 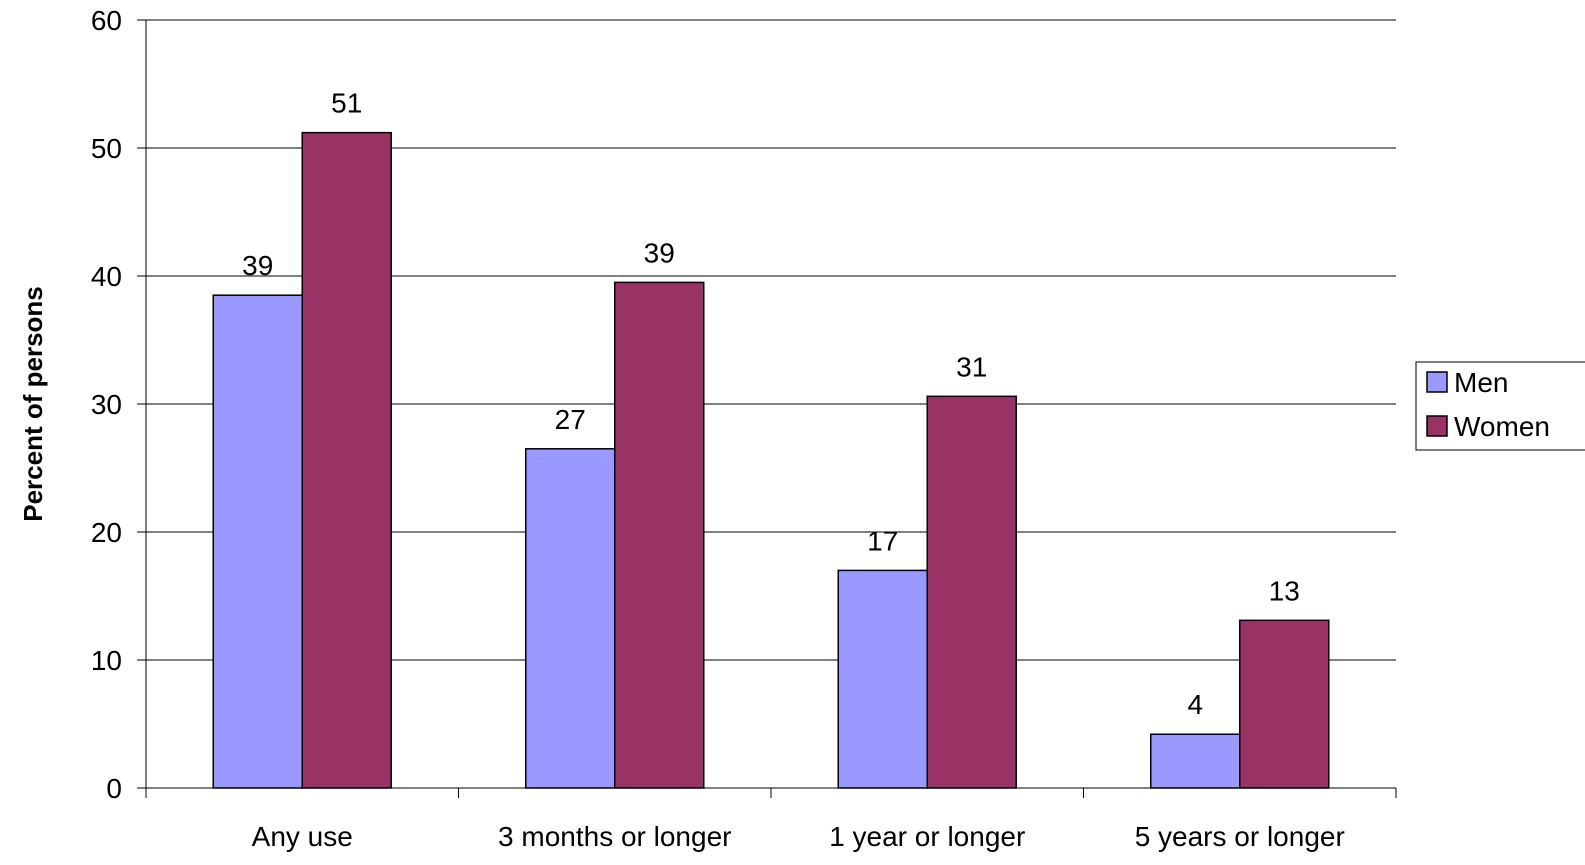 I want to click on data-label: 17, so click(x=882, y=540).